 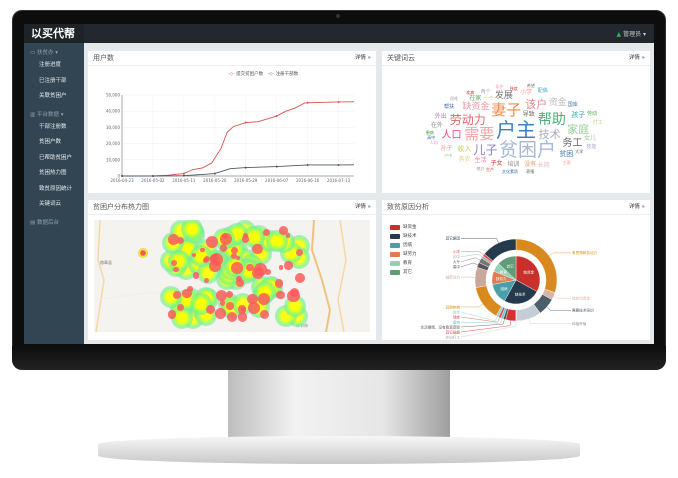 I want to click on heat-zone, so click(x=276, y=241).